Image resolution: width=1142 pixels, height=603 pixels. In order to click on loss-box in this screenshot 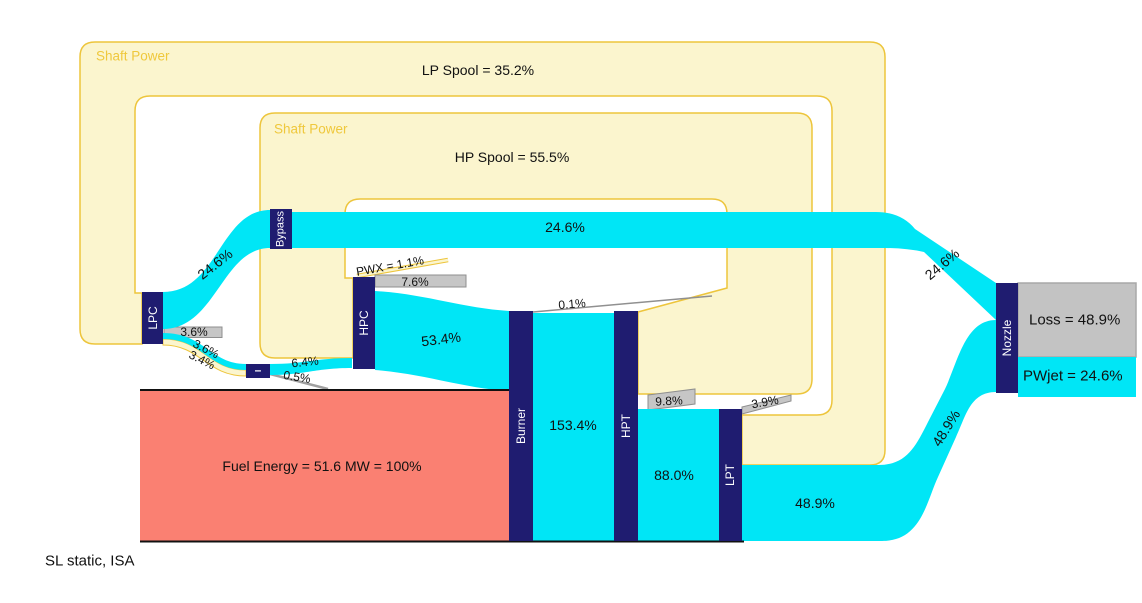, I will do `click(1077, 320)`.